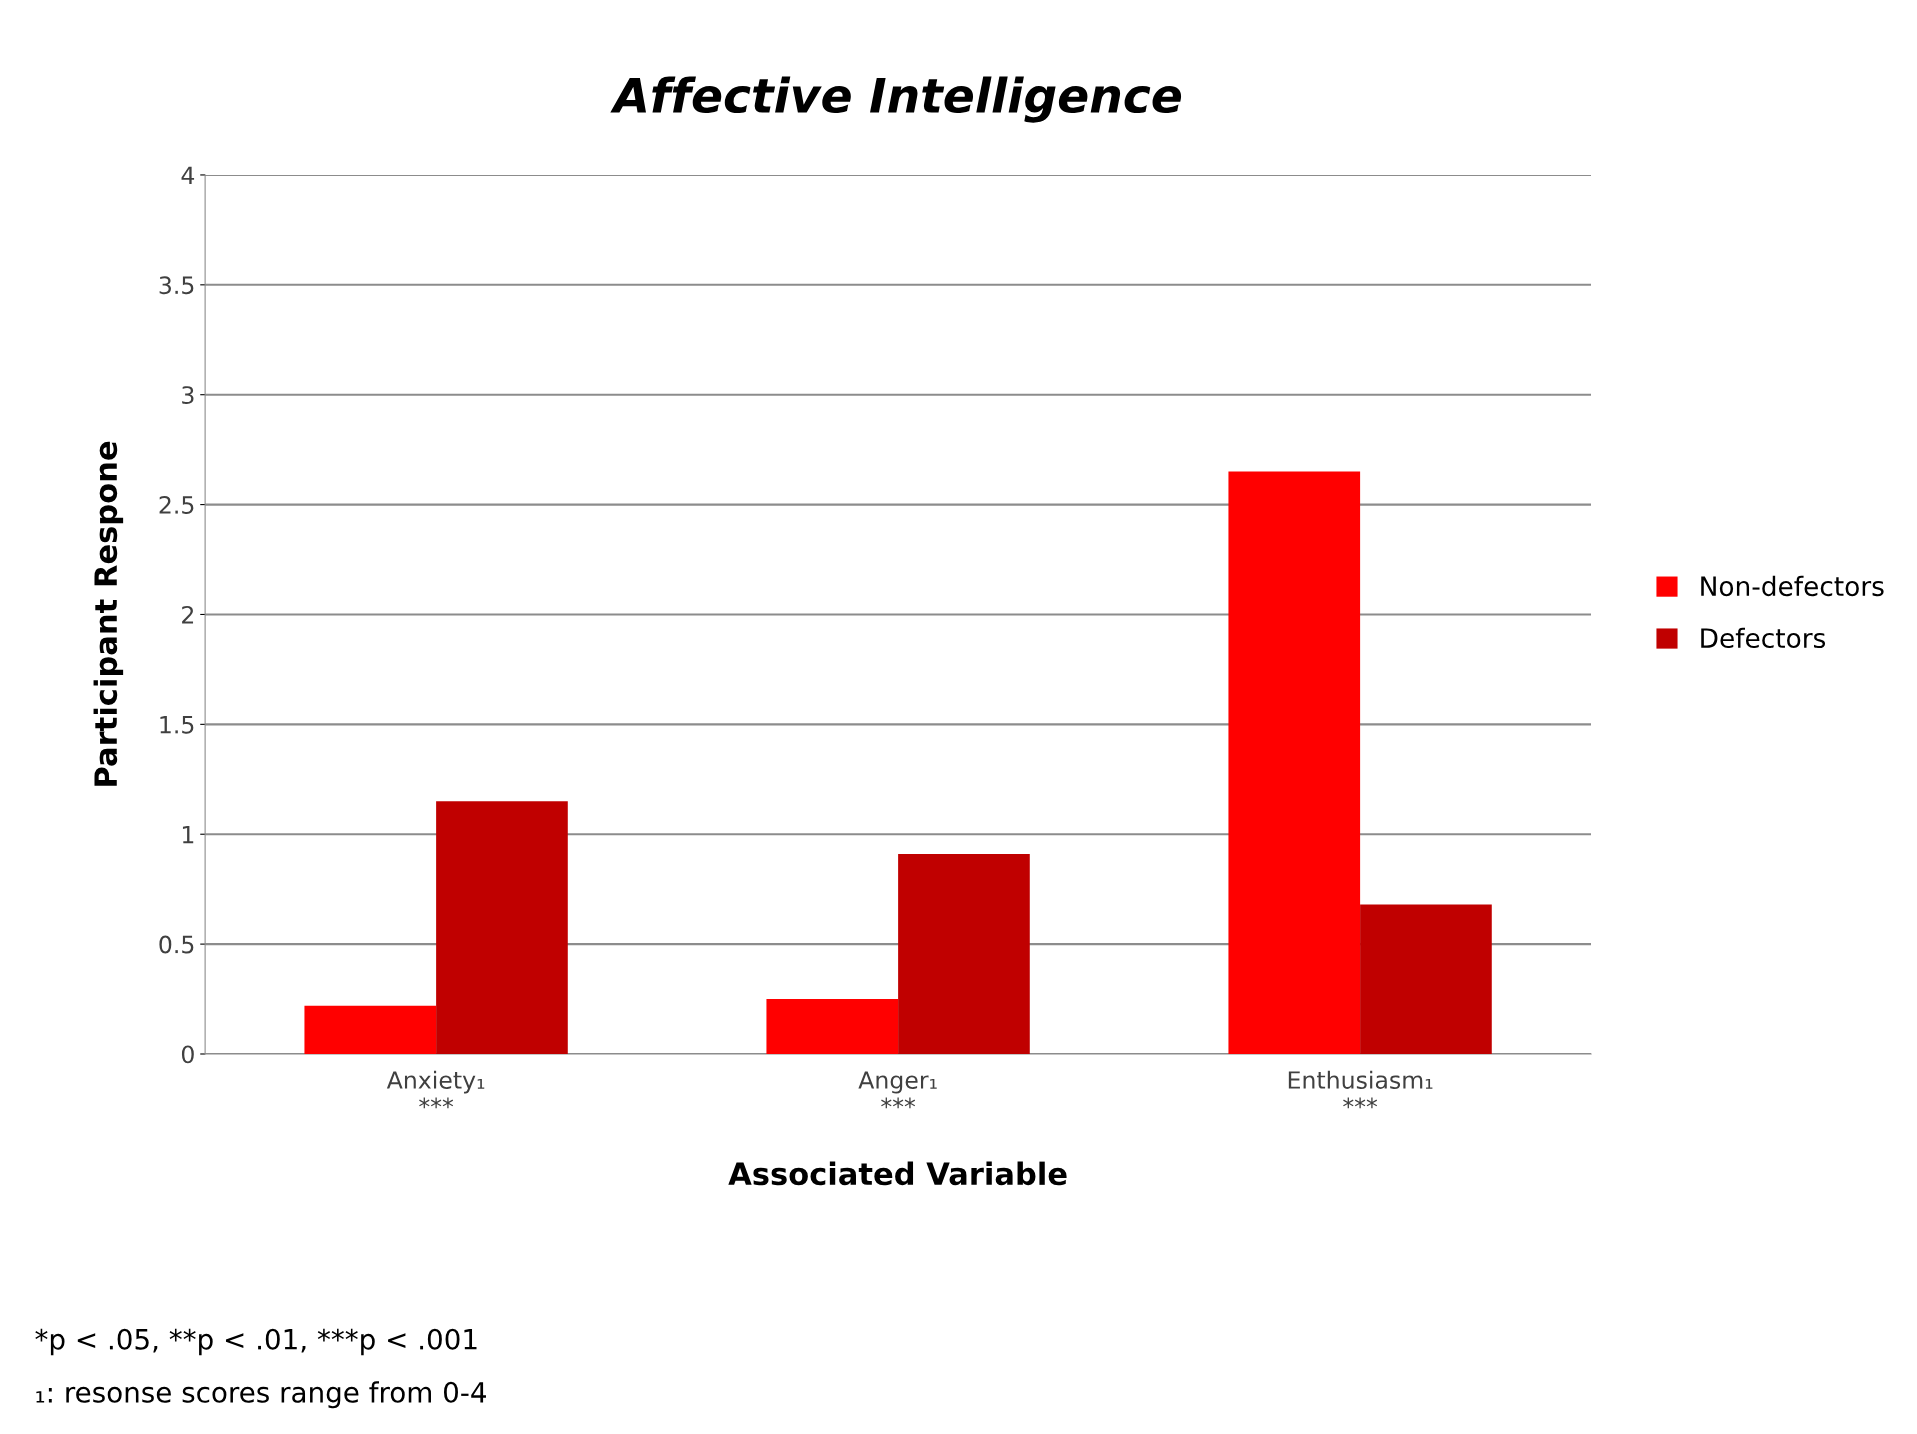 Image resolution: width=1917 pixels, height=1434 pixels. Describe the element at coordinates (188, 395) in the screenshot. I see `y-tick-label: 3` at that location.